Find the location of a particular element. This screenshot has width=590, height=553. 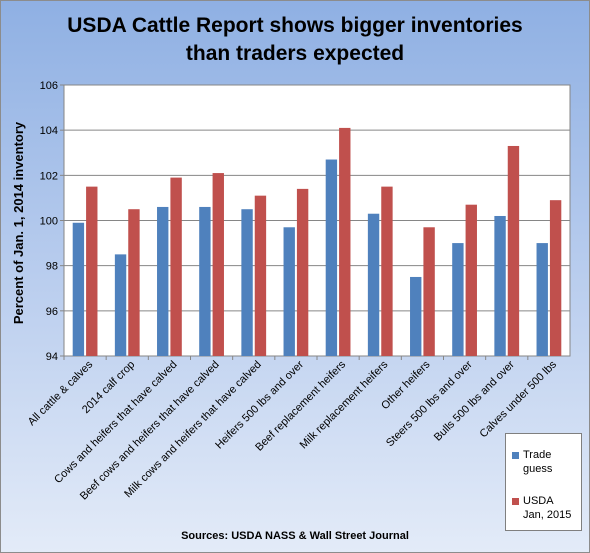

x-tick-label-9: Steers 500 lbs and over is located at coordinates (429, 403).